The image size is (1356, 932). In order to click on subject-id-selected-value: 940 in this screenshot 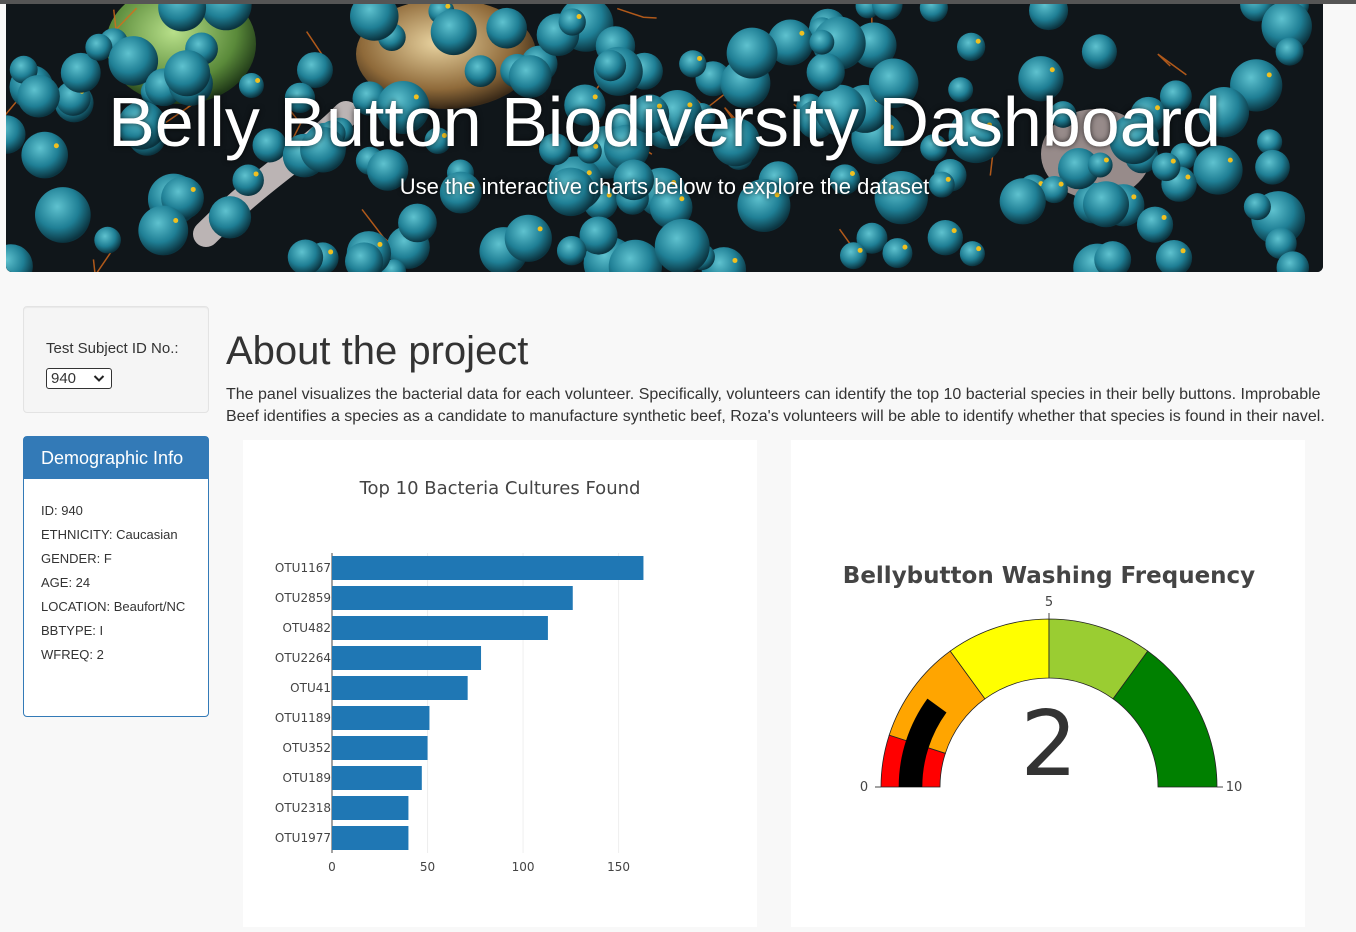, I will do `click(64, 378)`.